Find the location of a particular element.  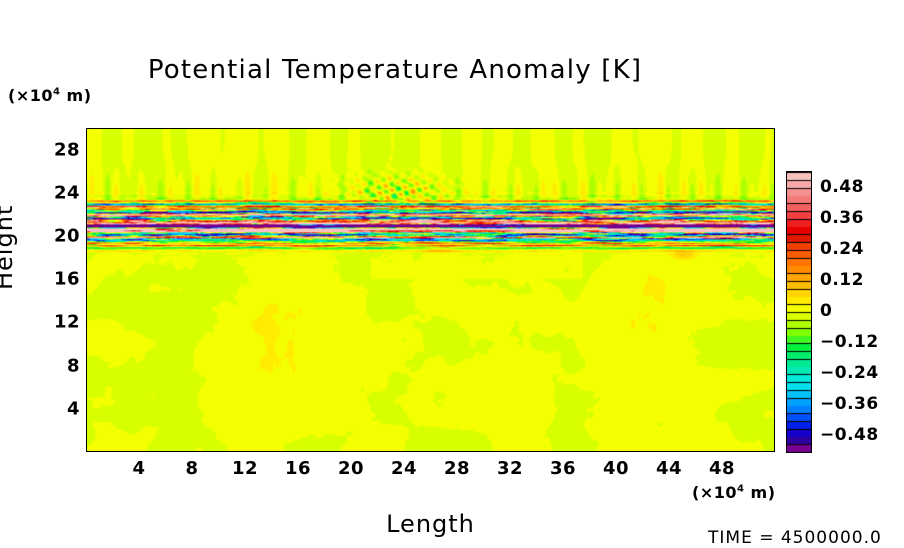

y-tick-label: 8 is located at coordinates (73, 366).